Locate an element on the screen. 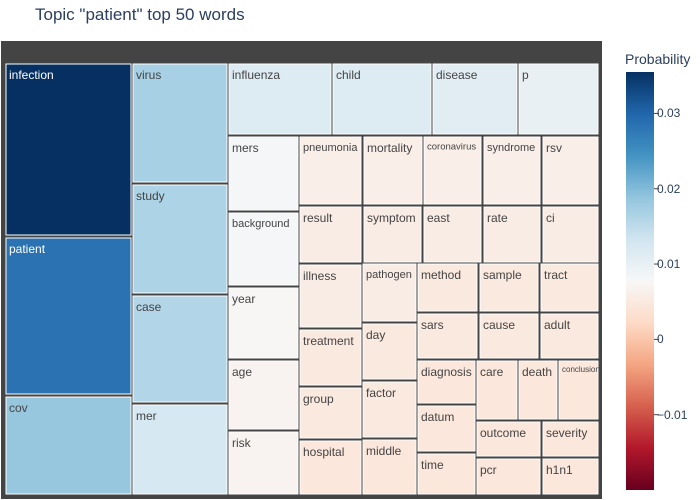 Image resolution: width=700 pixels, height=500 pixels. treemap-tile-child: child is located at coordinates (382, 99).